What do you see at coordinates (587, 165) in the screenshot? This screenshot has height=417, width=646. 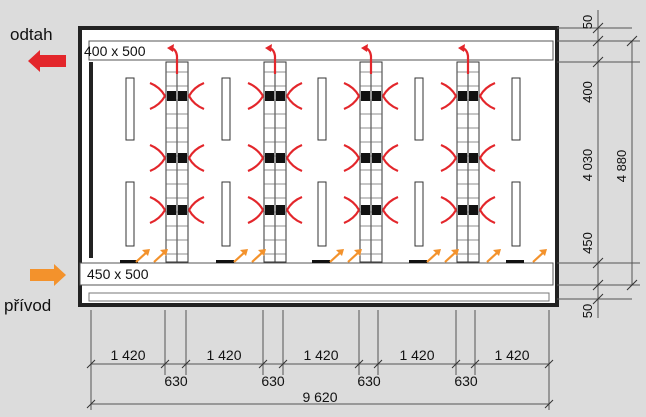 I see `dim-inner-height: 4 030` at bounding box center [587, 165].